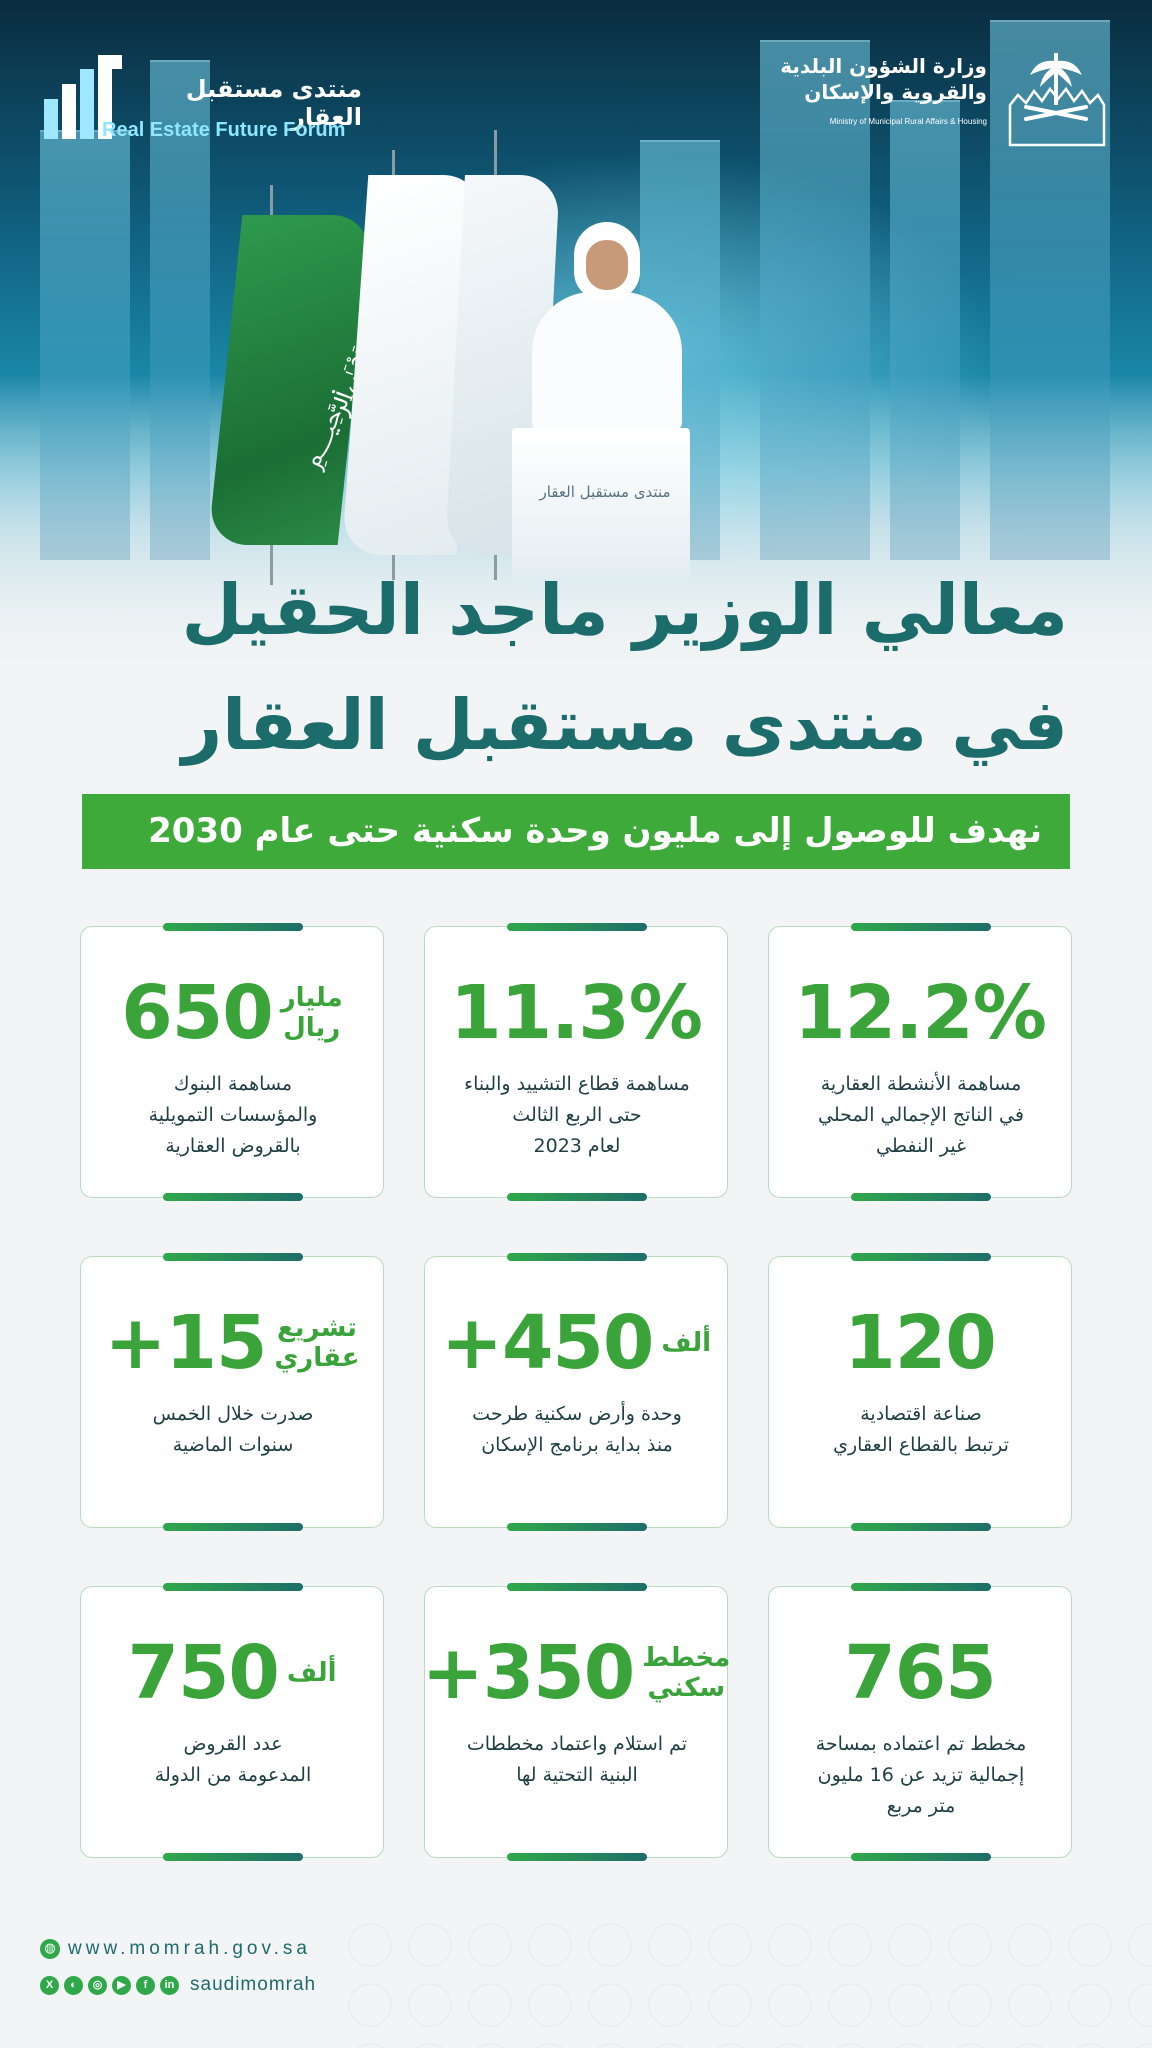  I want to click on stat-headline: ألف +450, so click(576, 1343).